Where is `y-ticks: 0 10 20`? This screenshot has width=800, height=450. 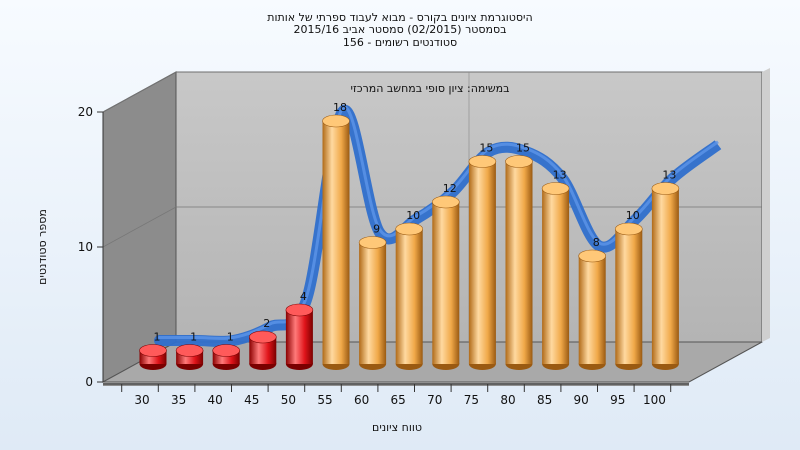
y-ticks: 0 10 20 is located at coordinates (90, 247).